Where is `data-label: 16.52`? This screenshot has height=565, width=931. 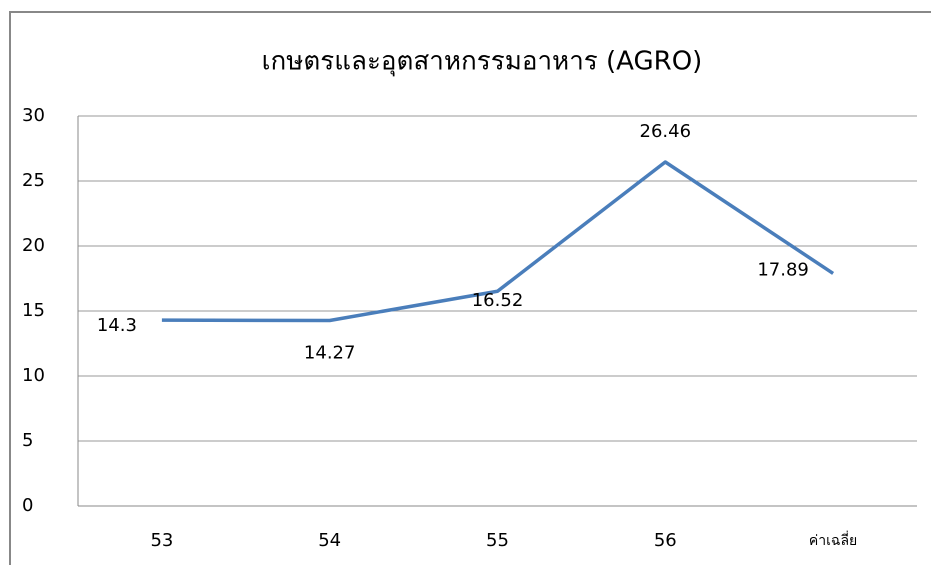 data-label: 16.52 is located at coordinates (498, 300).